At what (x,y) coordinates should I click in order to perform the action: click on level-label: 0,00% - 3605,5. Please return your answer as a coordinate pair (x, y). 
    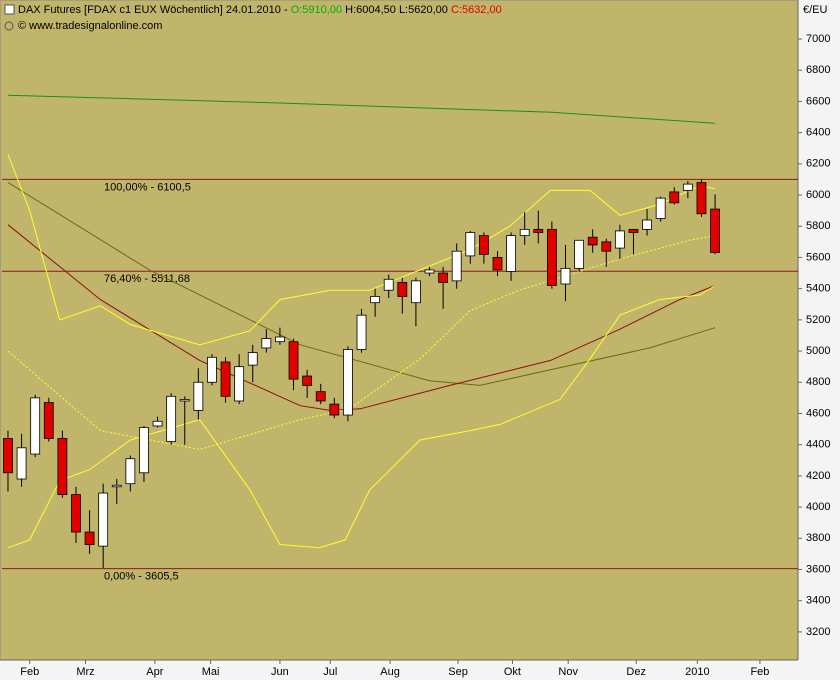
    Looking at the image, I should click on (141, 577).